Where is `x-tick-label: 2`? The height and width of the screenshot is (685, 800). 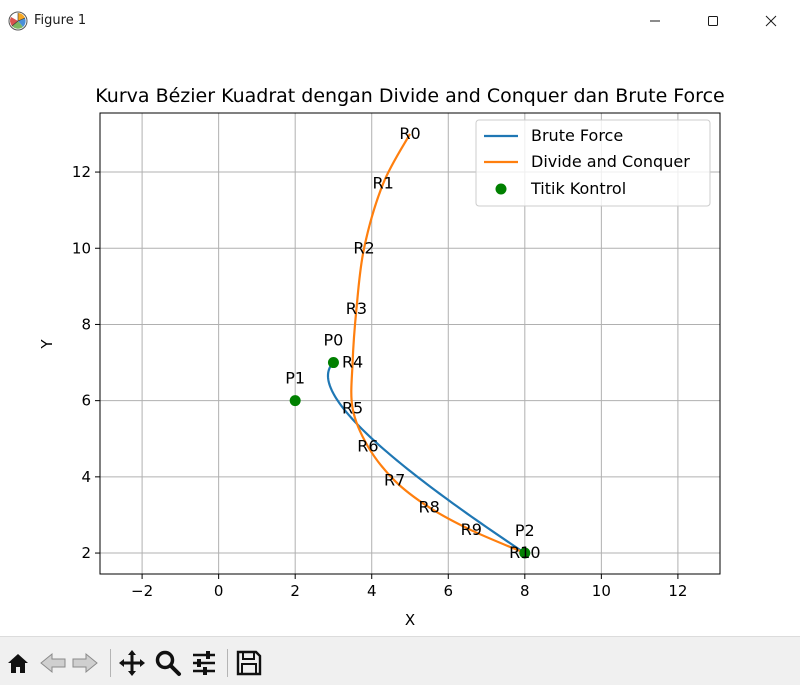
x-tick-label: 2 is located at coordinates (295, 591).